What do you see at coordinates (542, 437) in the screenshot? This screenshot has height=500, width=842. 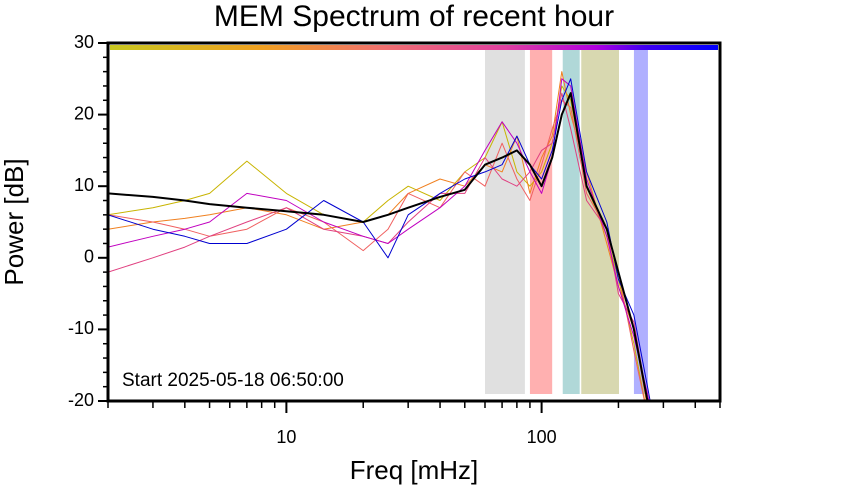 I see `x-tick-label: 100` at bounding box center [542, 437].